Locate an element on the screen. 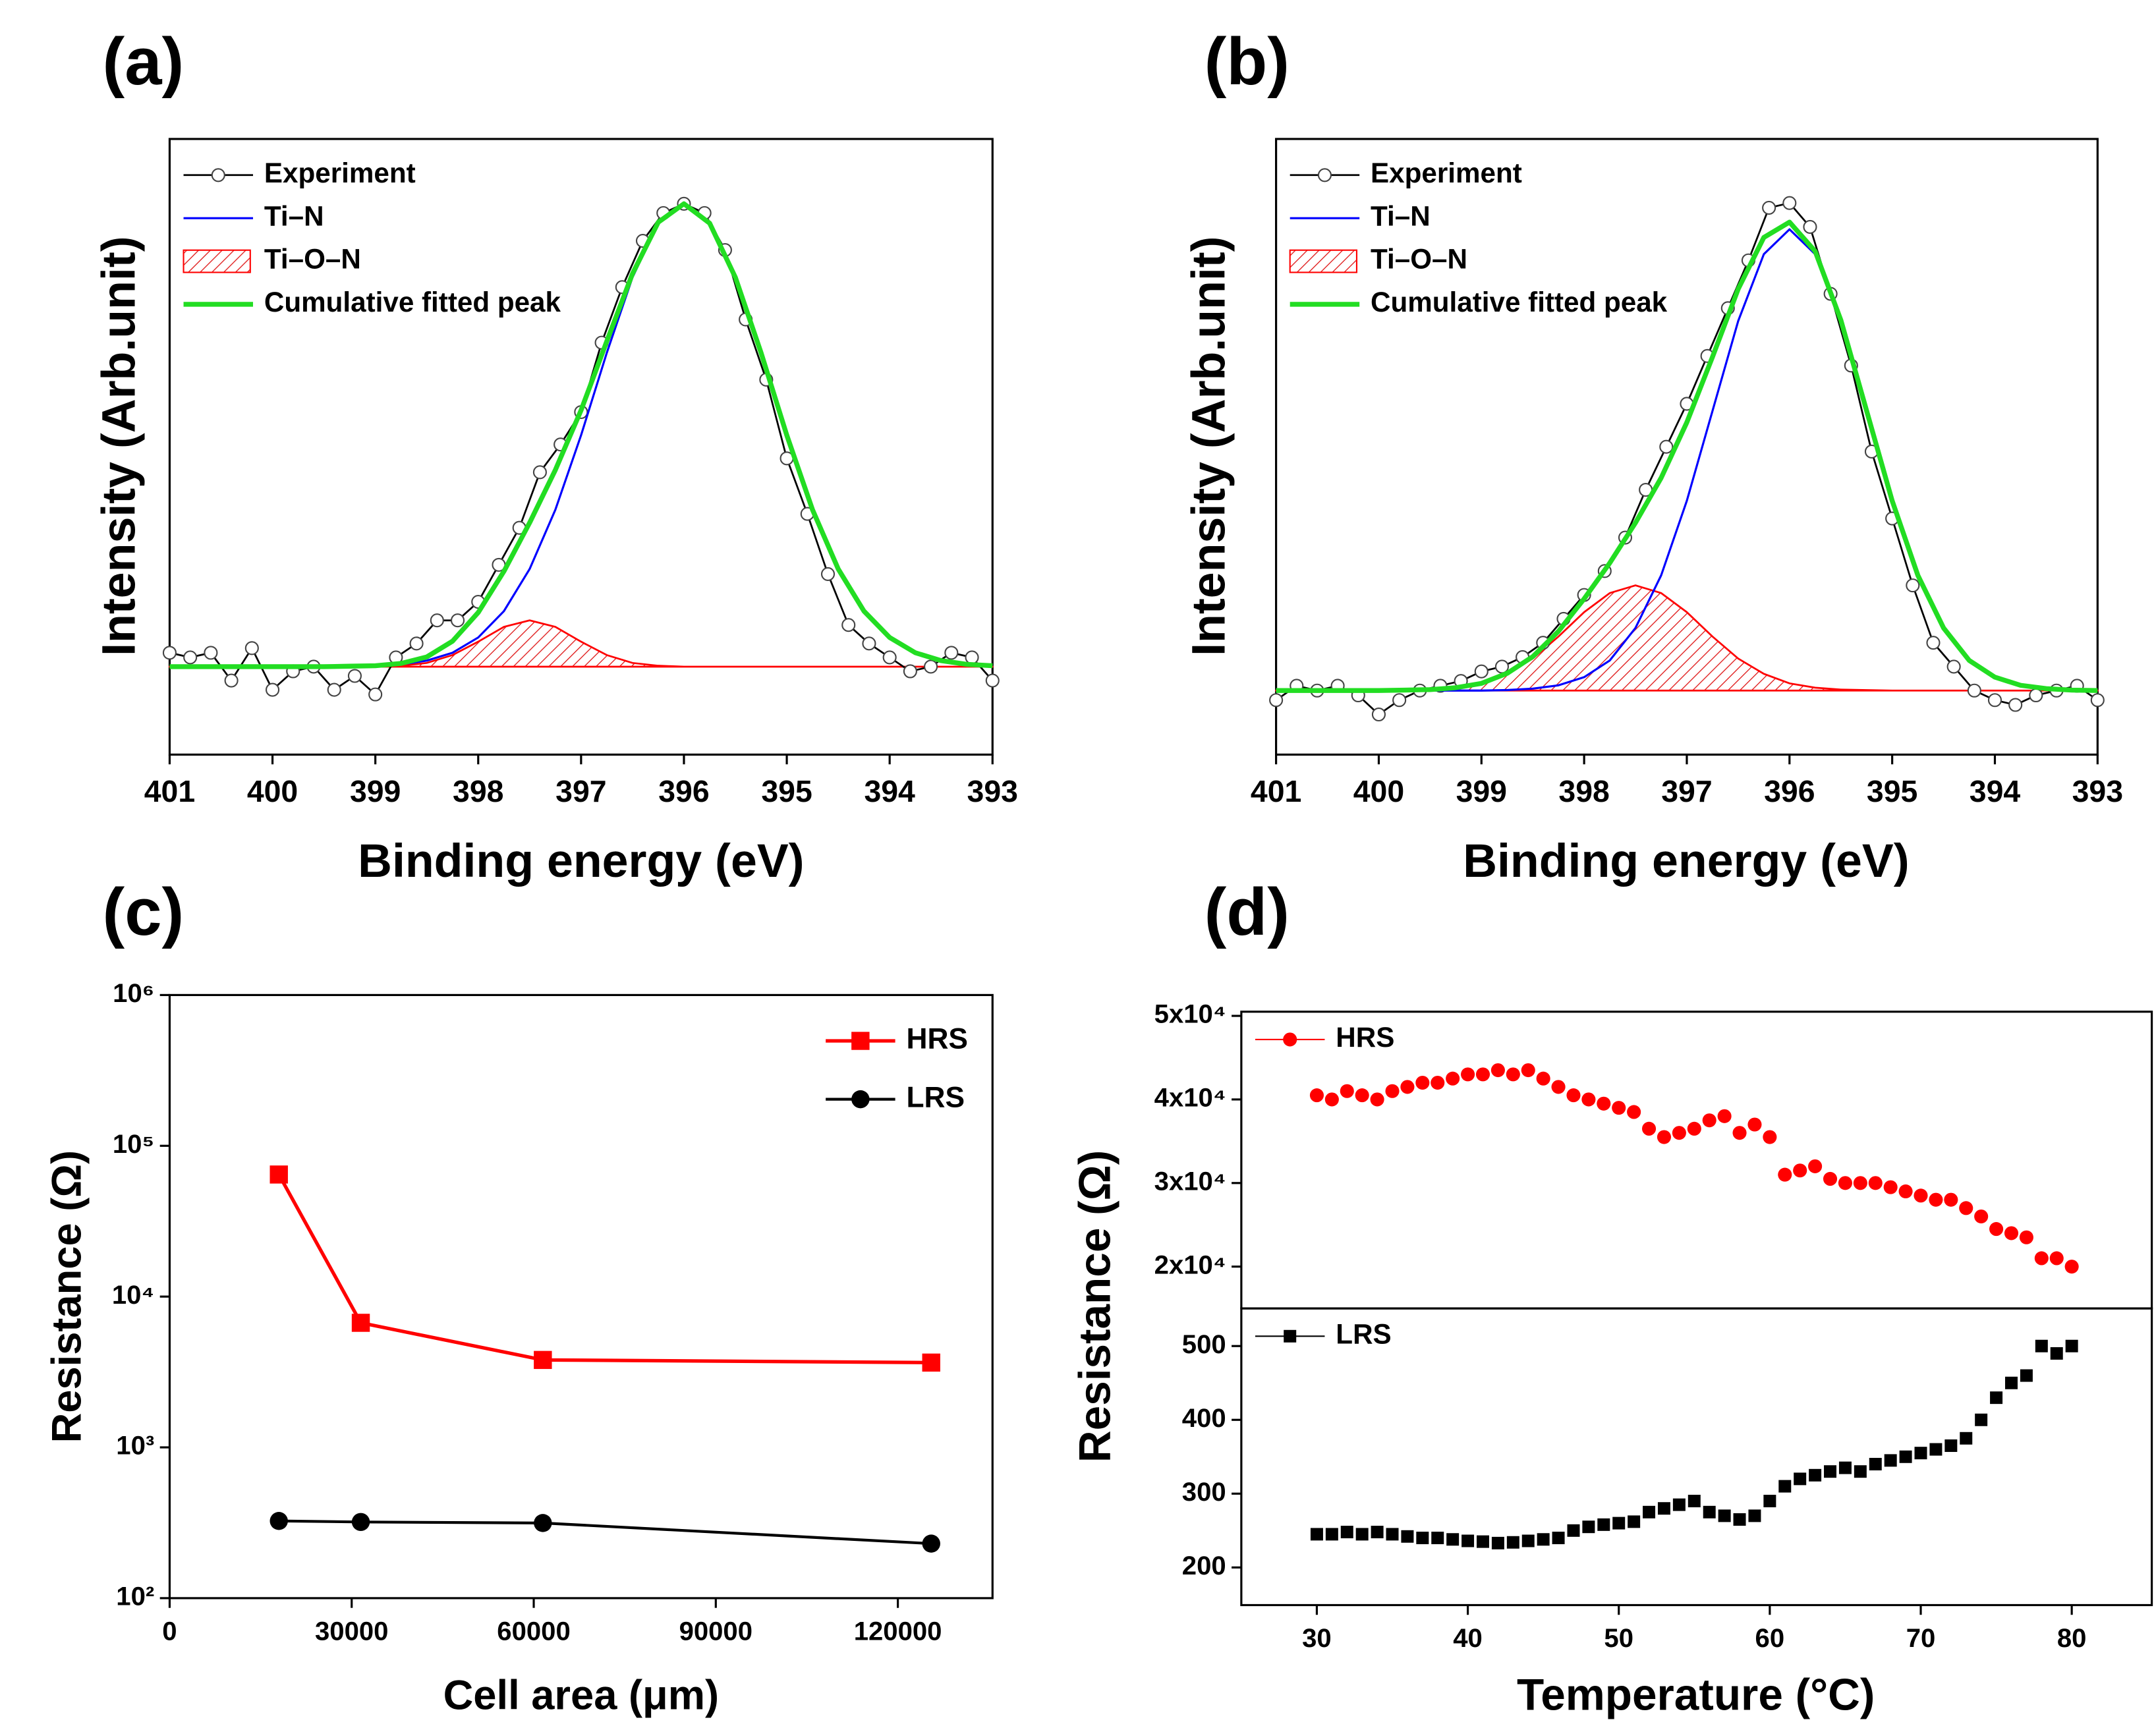 The height and width of the screenshot is (1726, 2156). x-tick-label: 90000 is located at coordinates (715, 1632).